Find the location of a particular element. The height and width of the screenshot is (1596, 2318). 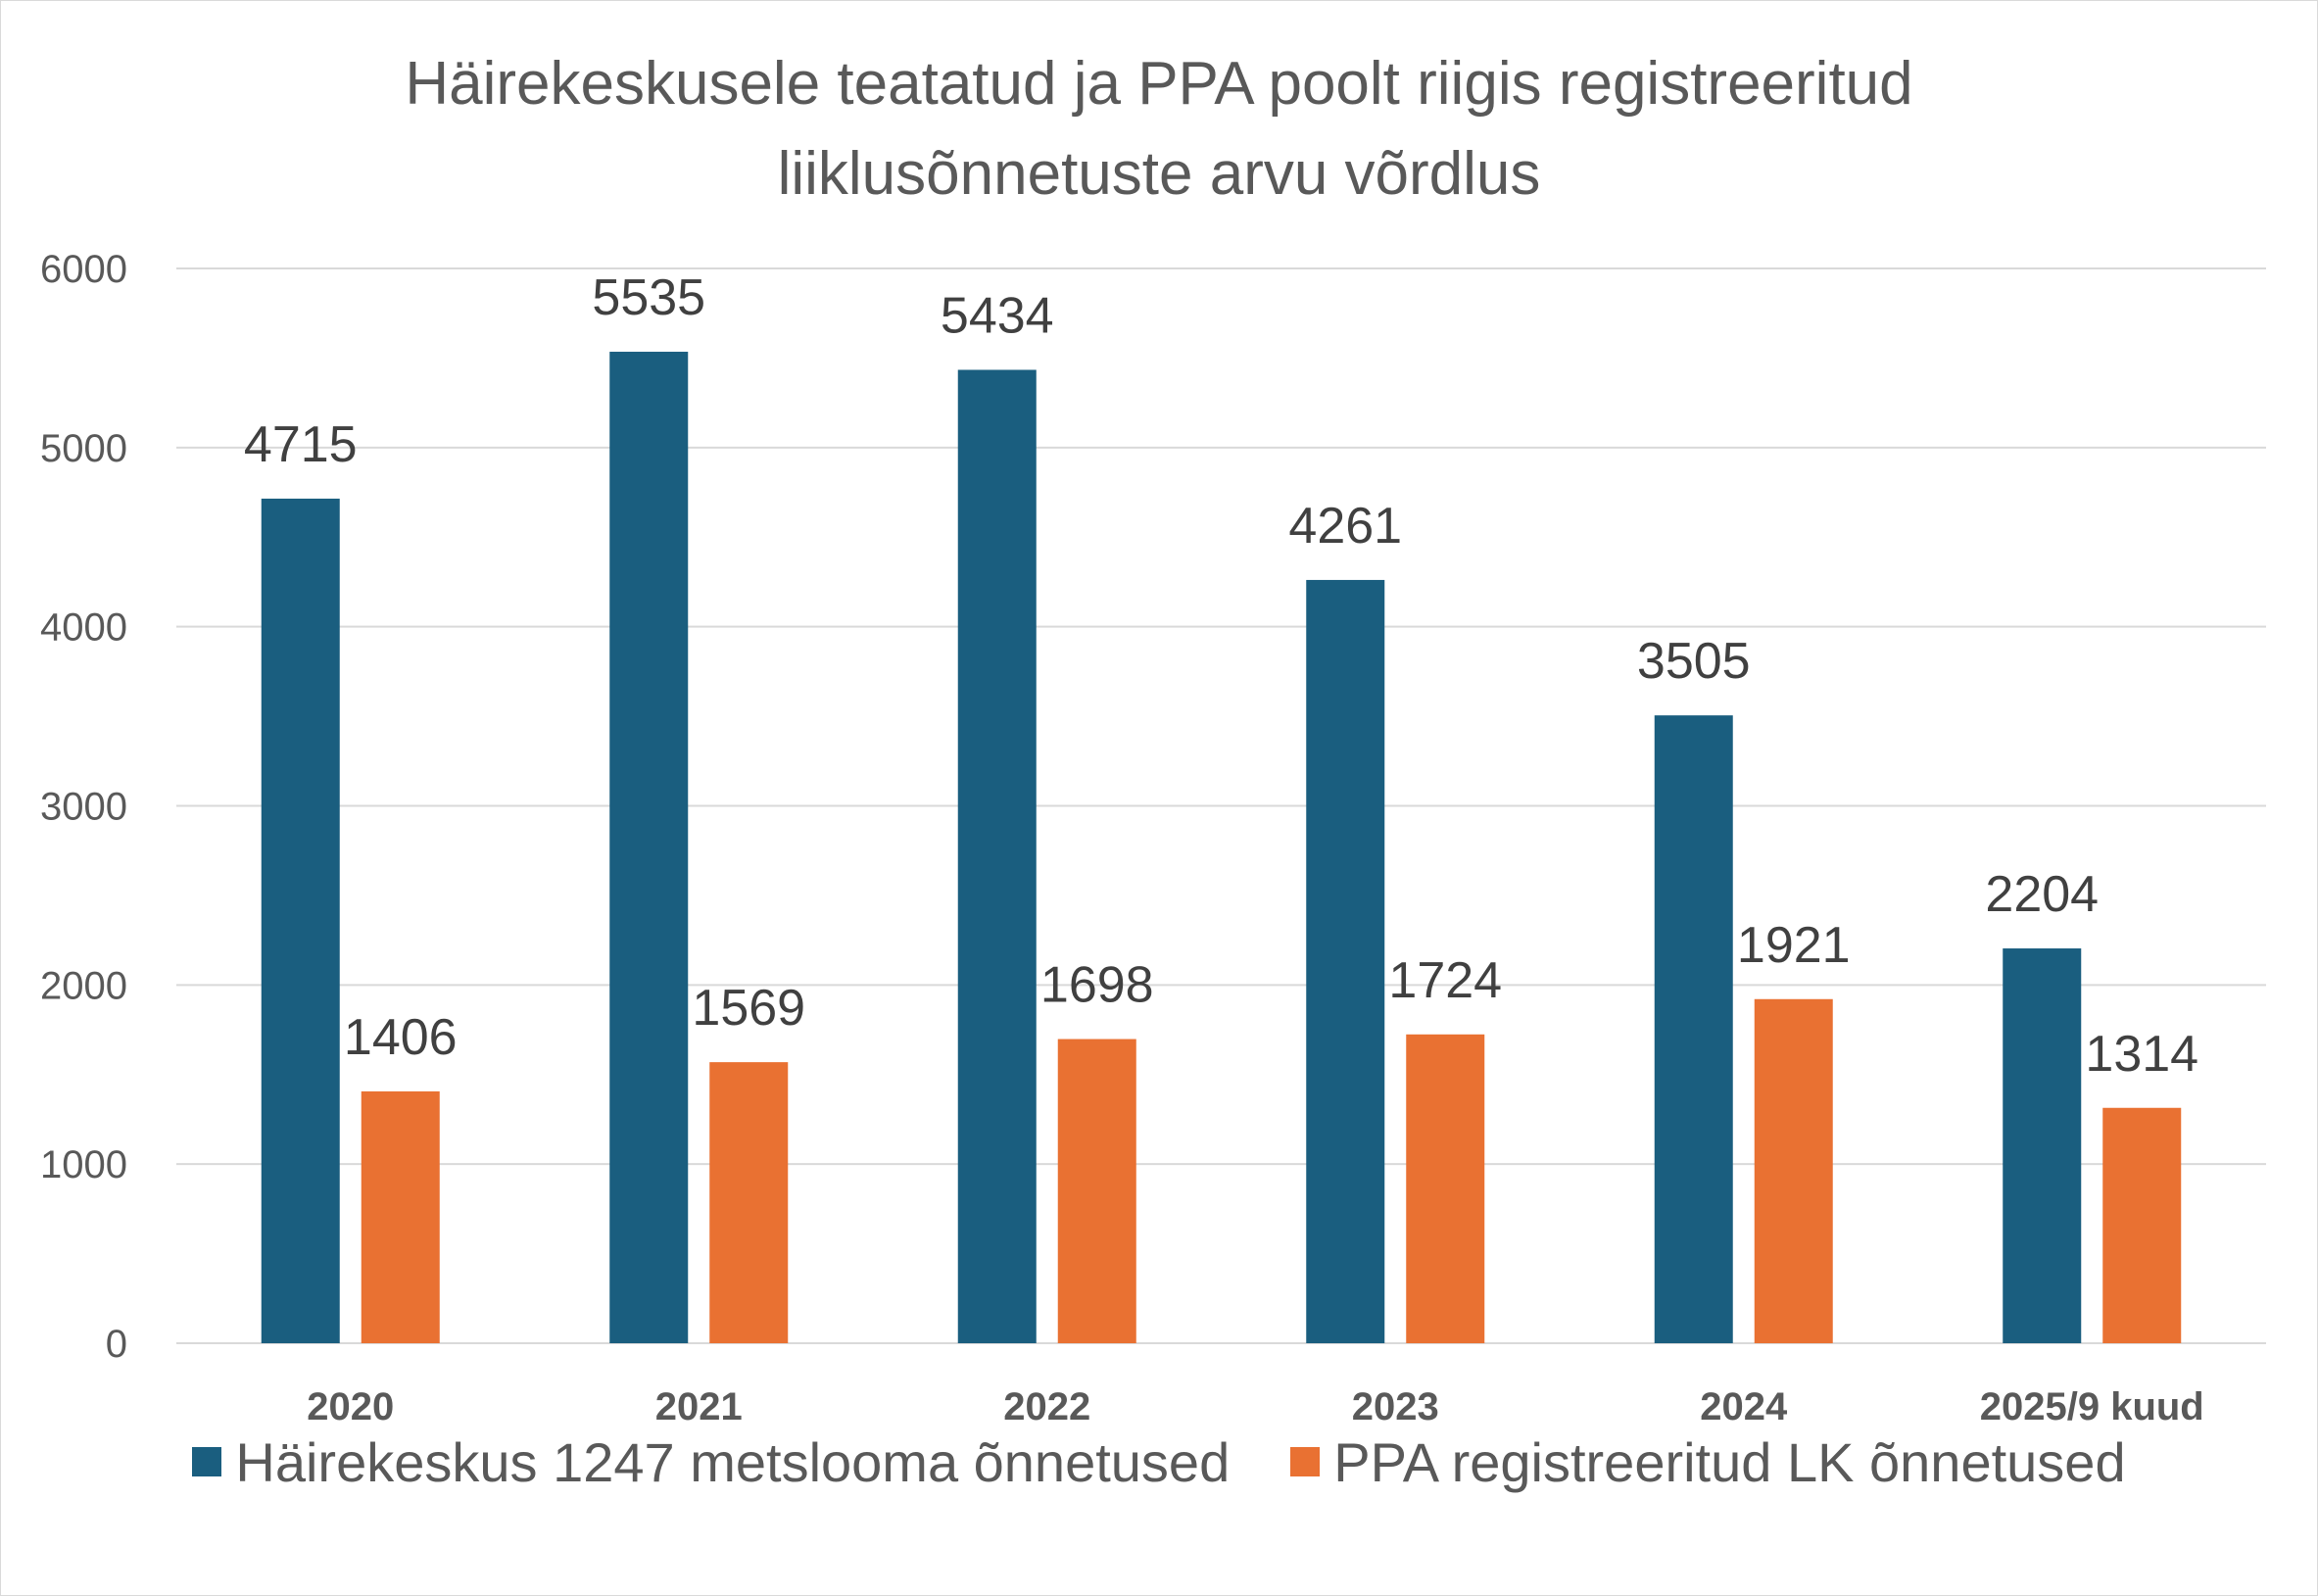

data-label-series1-2022: 1698 is located at coordinates (1097, 985).